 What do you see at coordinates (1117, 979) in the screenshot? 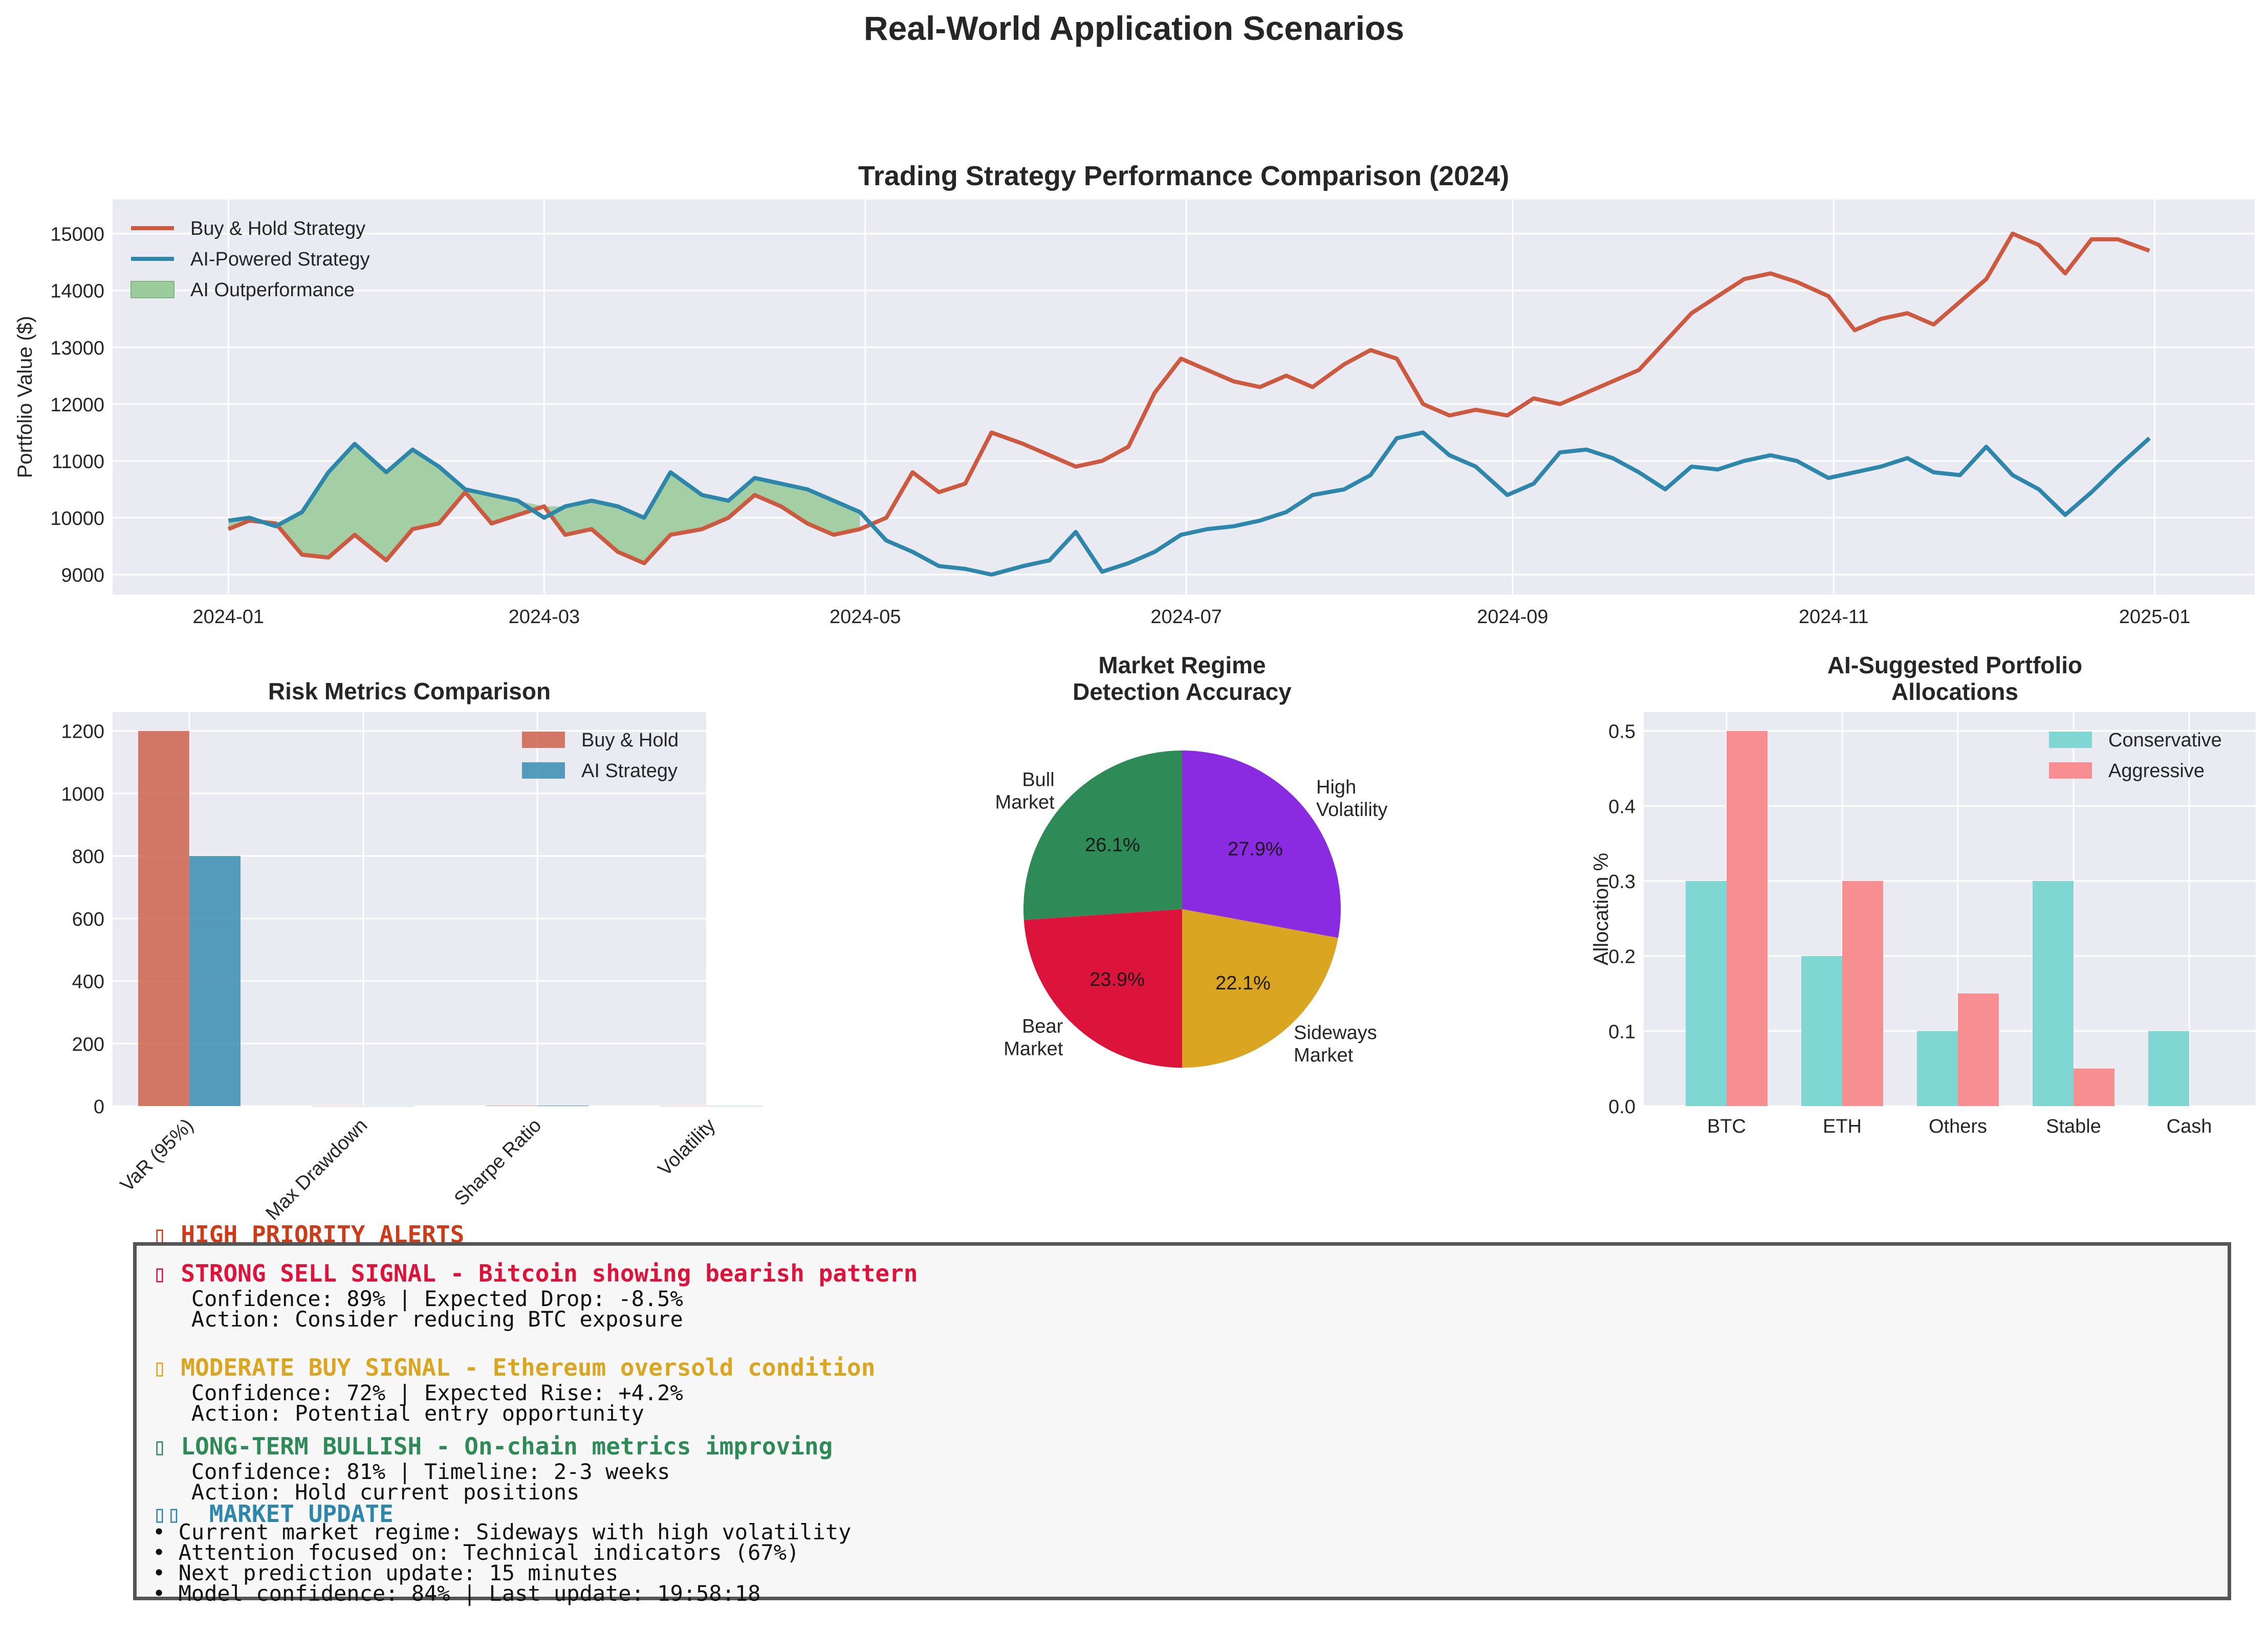
I see `pie-pct-label: 23.9%` at bounding box center [1117, 979].